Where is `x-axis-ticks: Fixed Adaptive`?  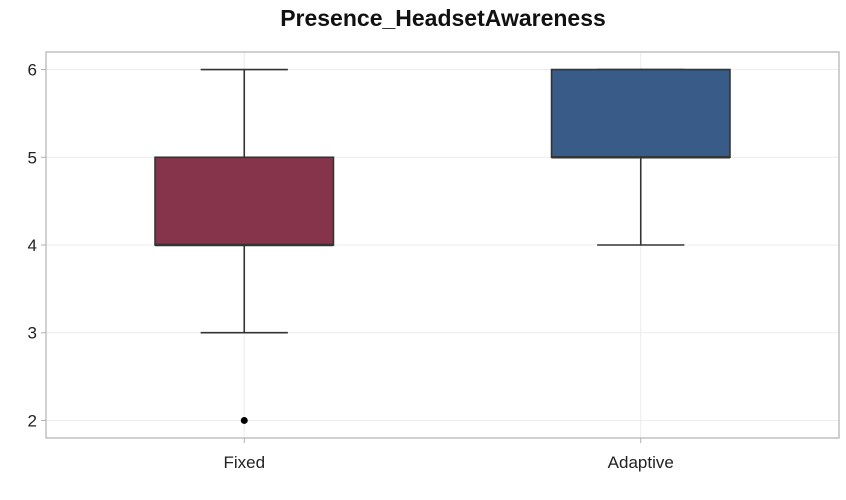
x-axis-ticks: Fixed Adaptive is located at coordinates (448, 455).